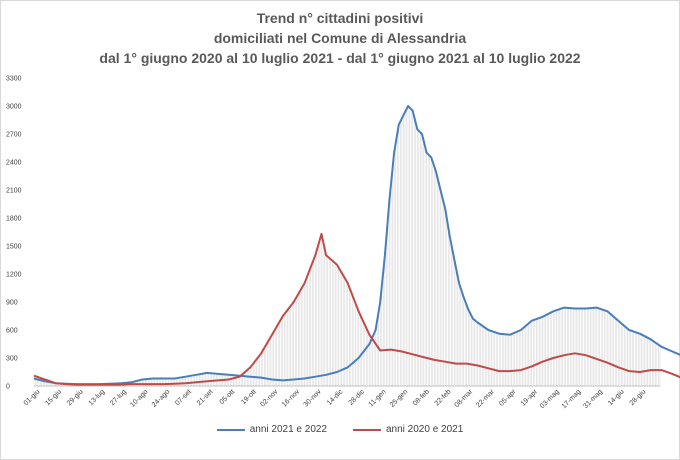 Image resolution: width=680 pixels, height=460 pixels. I want to click on y-tick-label: 3000, so click(14, 107).